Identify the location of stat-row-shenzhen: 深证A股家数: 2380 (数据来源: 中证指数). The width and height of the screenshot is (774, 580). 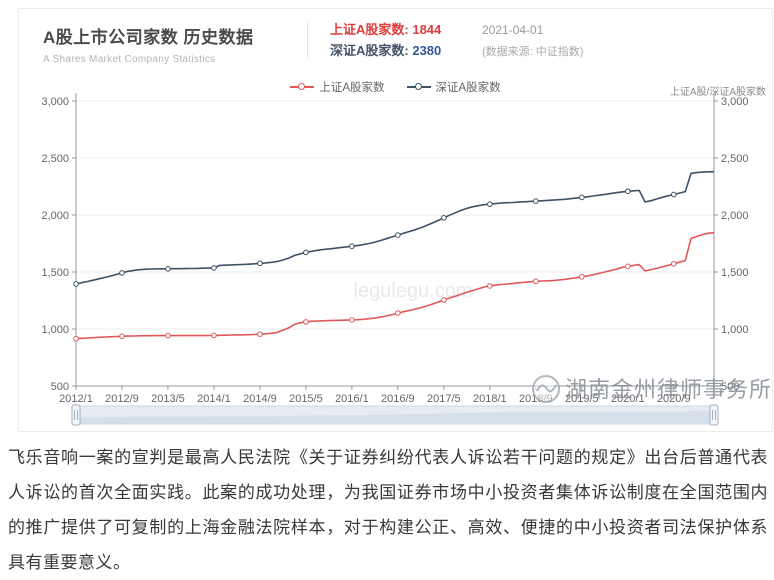
(456, 50).